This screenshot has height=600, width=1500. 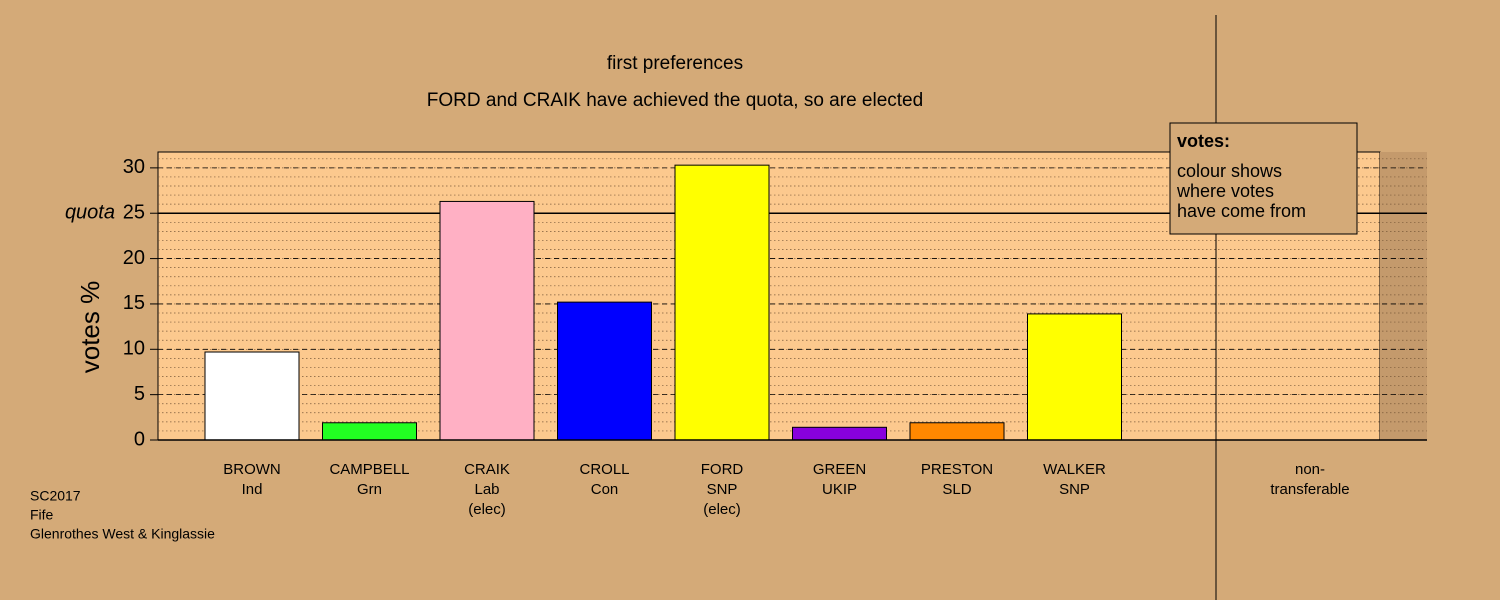 What do you see at coordinates (605, 489) in the screenshot?
I see `party-label: Con` at bounding box center [605, 489].